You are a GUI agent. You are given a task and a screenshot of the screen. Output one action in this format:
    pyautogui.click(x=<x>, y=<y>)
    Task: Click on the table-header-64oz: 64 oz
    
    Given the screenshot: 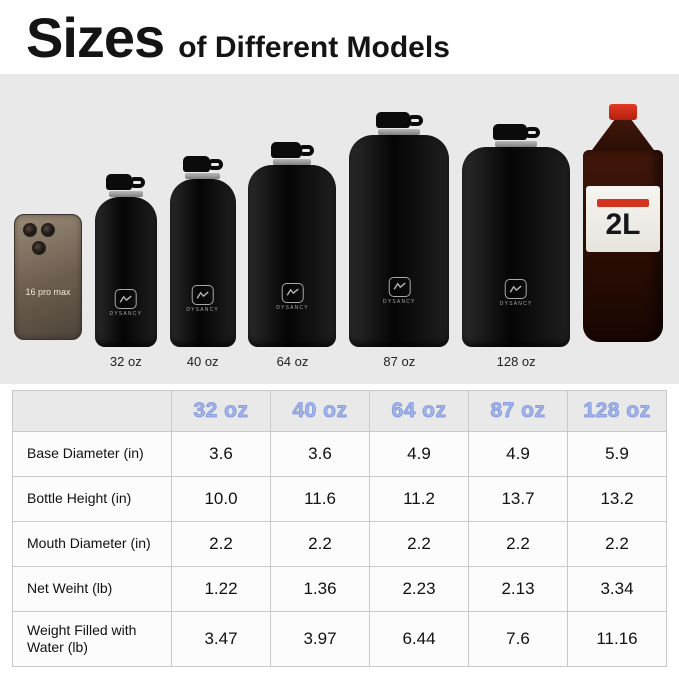 What is the action you would take?
    pyautogui.click(x=419, y=411)
    